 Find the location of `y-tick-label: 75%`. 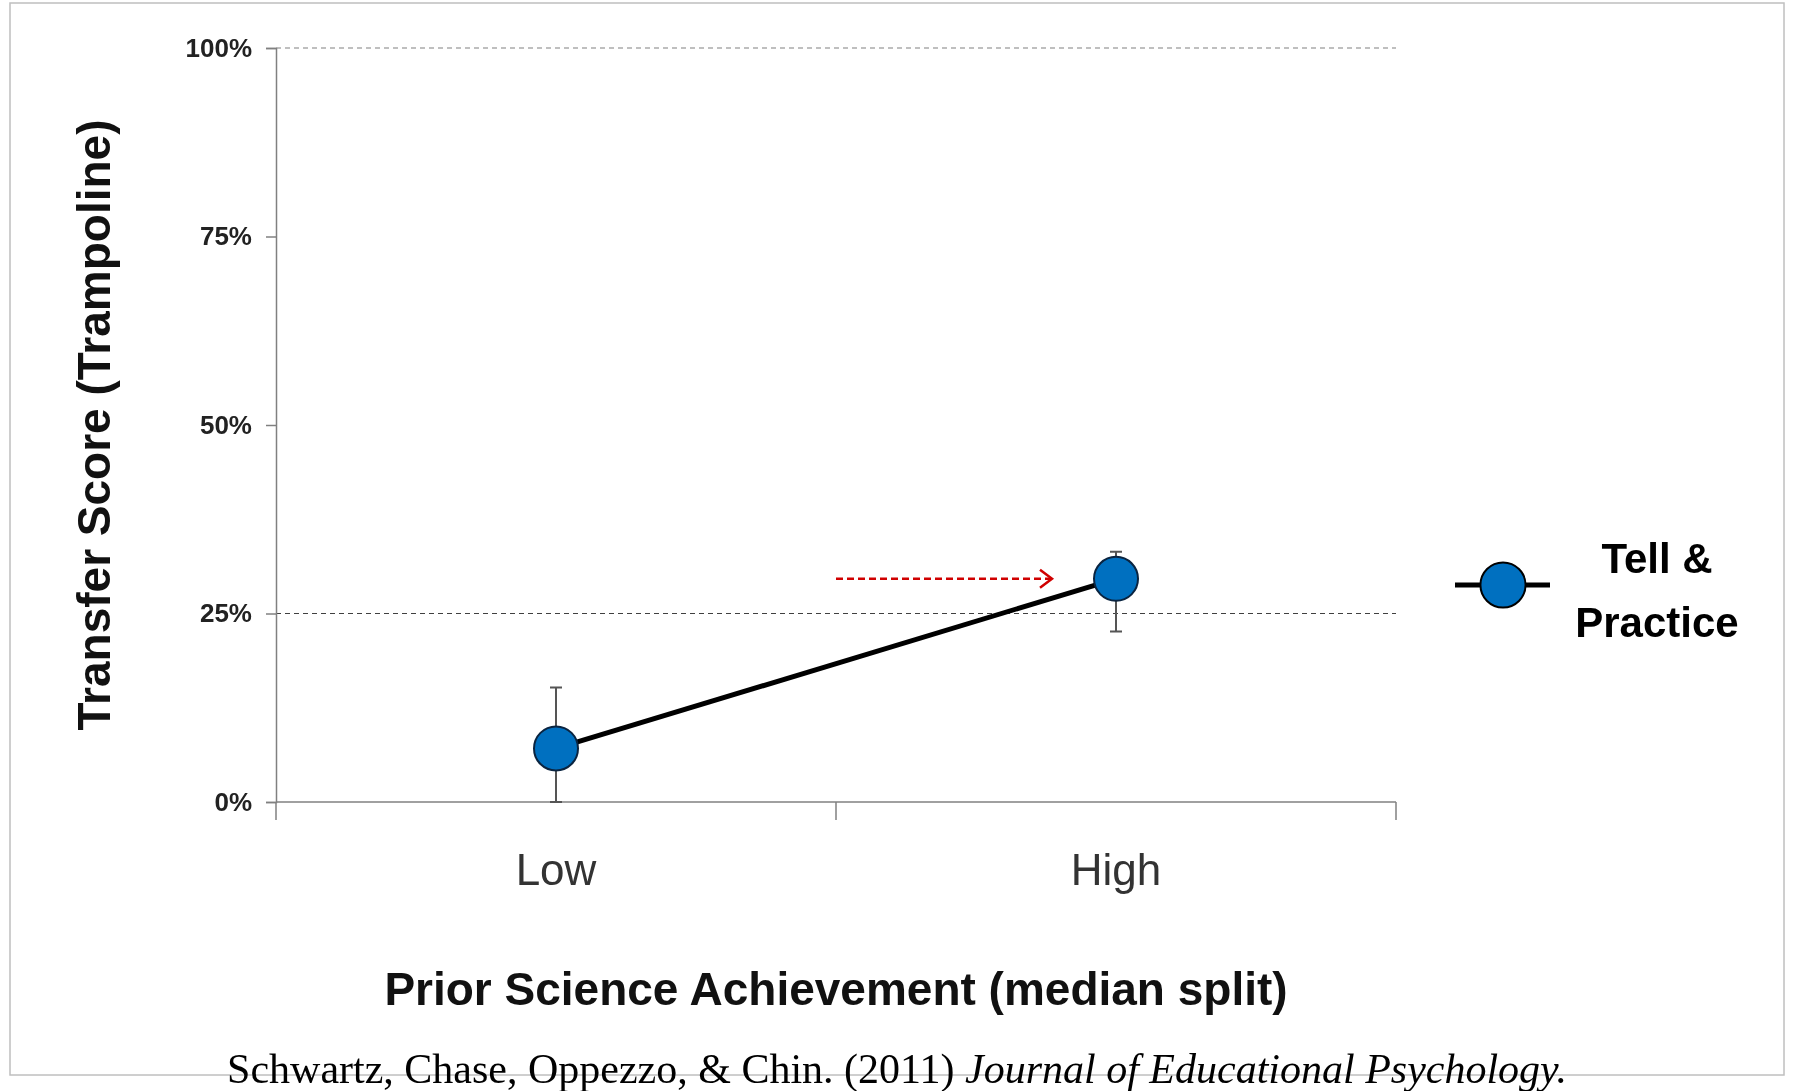

y-tick-label: 75% is located at coordinates (225, 236).